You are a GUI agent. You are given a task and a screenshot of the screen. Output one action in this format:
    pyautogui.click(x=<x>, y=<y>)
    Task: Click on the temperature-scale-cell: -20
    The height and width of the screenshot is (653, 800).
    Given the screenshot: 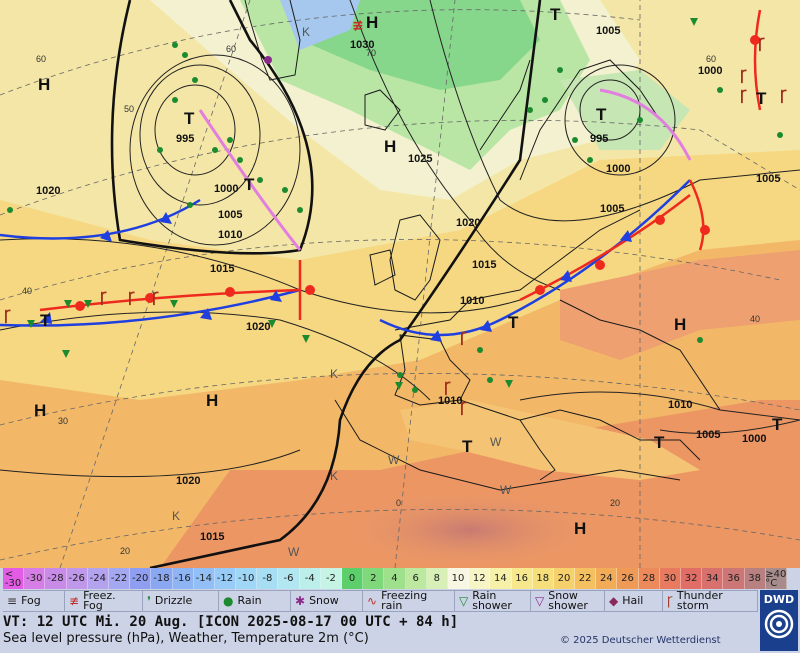 What is the action you would take?
    pyautogui.click(x=141, y=578)
    